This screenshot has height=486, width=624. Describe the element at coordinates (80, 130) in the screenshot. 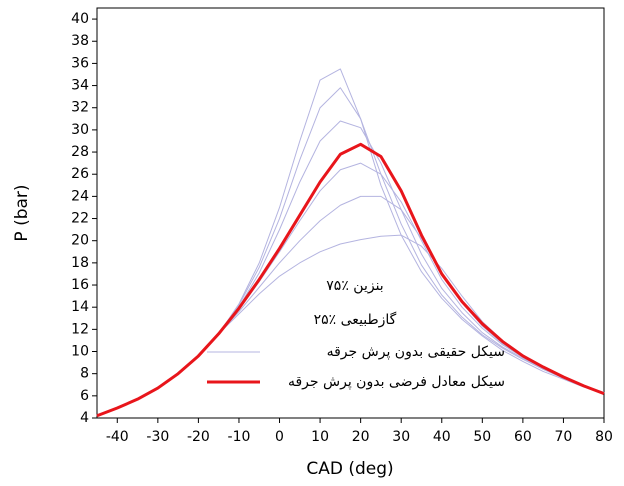

I see `y-tick-label: 30` at that location.